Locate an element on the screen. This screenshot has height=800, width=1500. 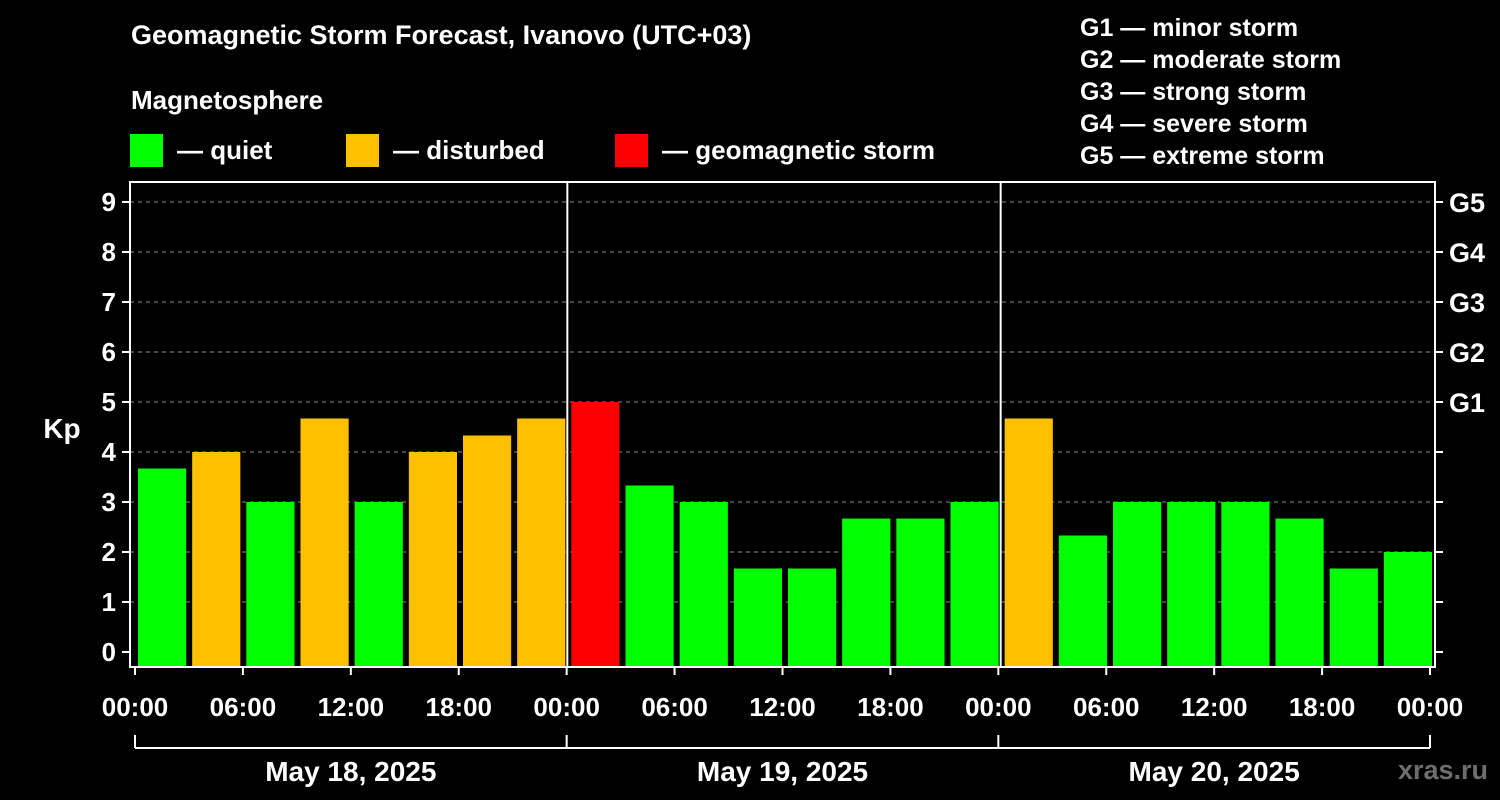
y-tick-label: 1 is located at coordinates (109, 602).